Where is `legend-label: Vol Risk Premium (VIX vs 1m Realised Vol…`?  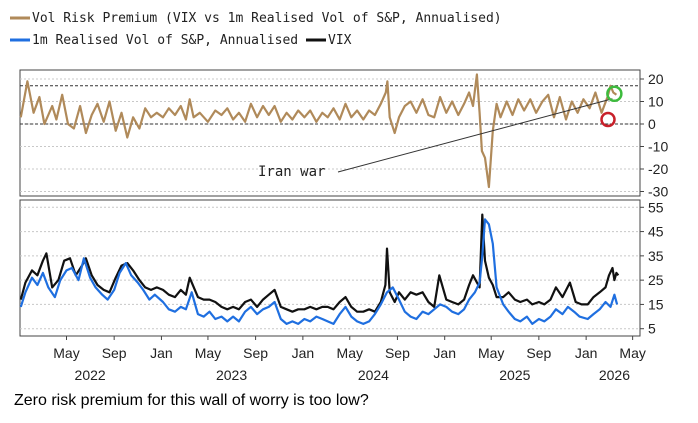 legend-label: Vol Risk Premium (VIX vs 1m Realised Vol… is located at coordinates (267, 18).